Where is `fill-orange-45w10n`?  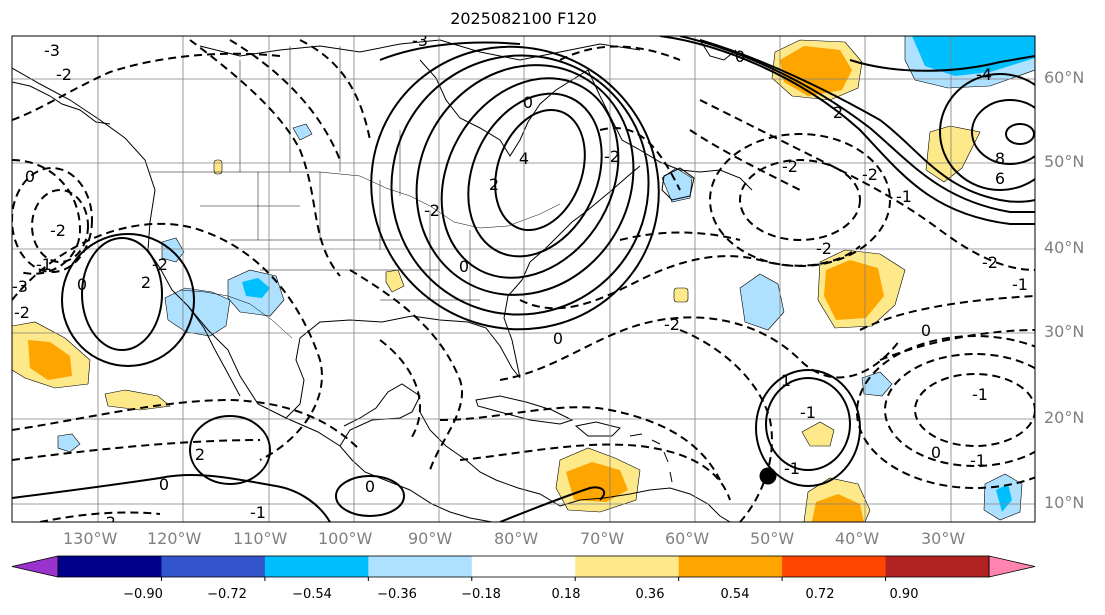 fill-orange-45w10n is located at coordinates (838, 508).